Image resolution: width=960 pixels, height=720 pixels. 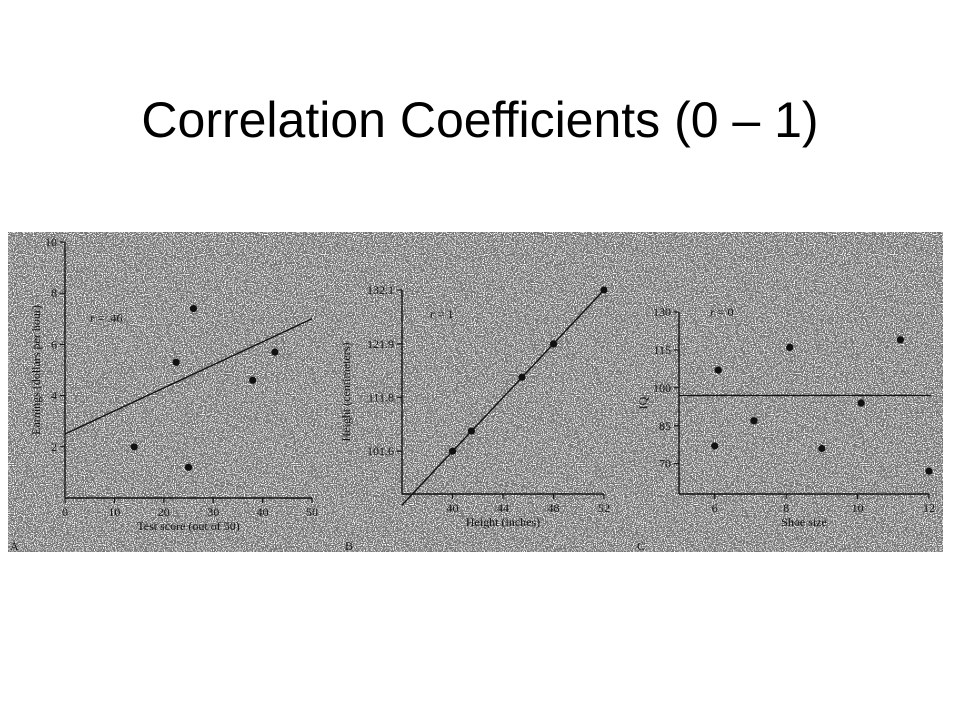 What do you see at coordinates (380, 290) in the screenshot?
I see `y-tick-label: 132.1` at bounding box center [380, 290].